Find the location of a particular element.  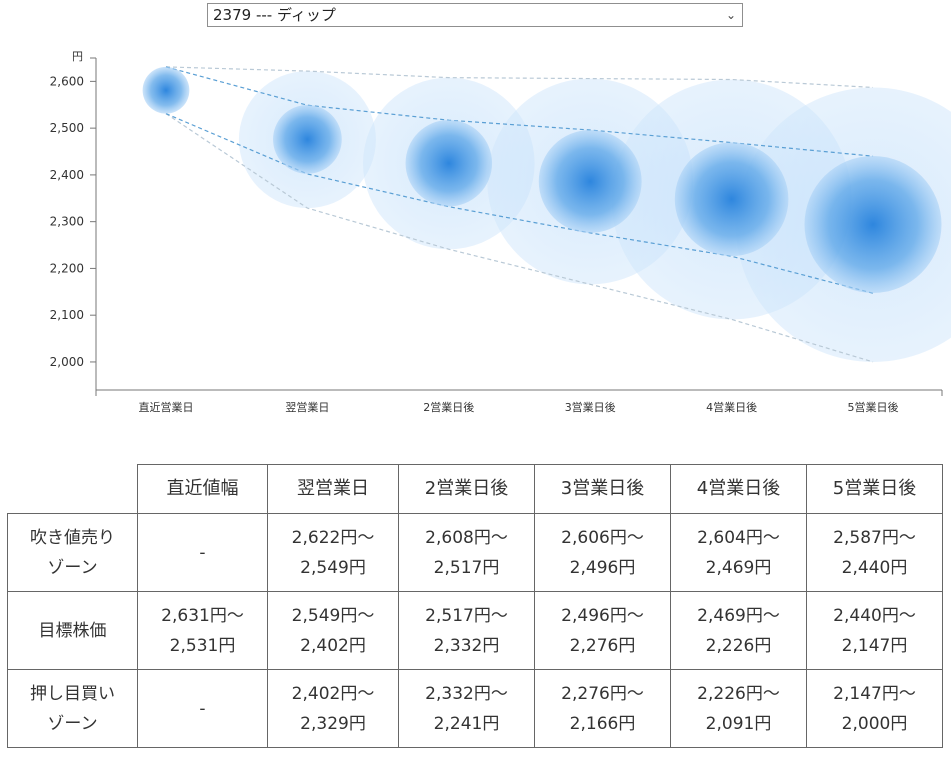

table-cell: 2,549円～ 2,402円 is located at coordinates (333, 630).